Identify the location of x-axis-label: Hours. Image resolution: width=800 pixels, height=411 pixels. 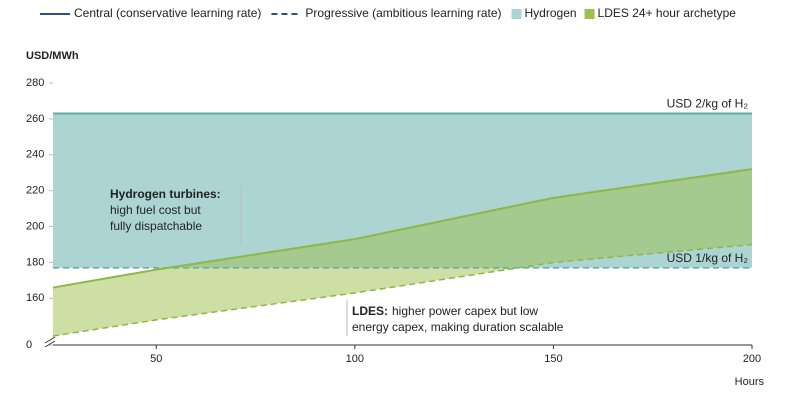
(750, 382).